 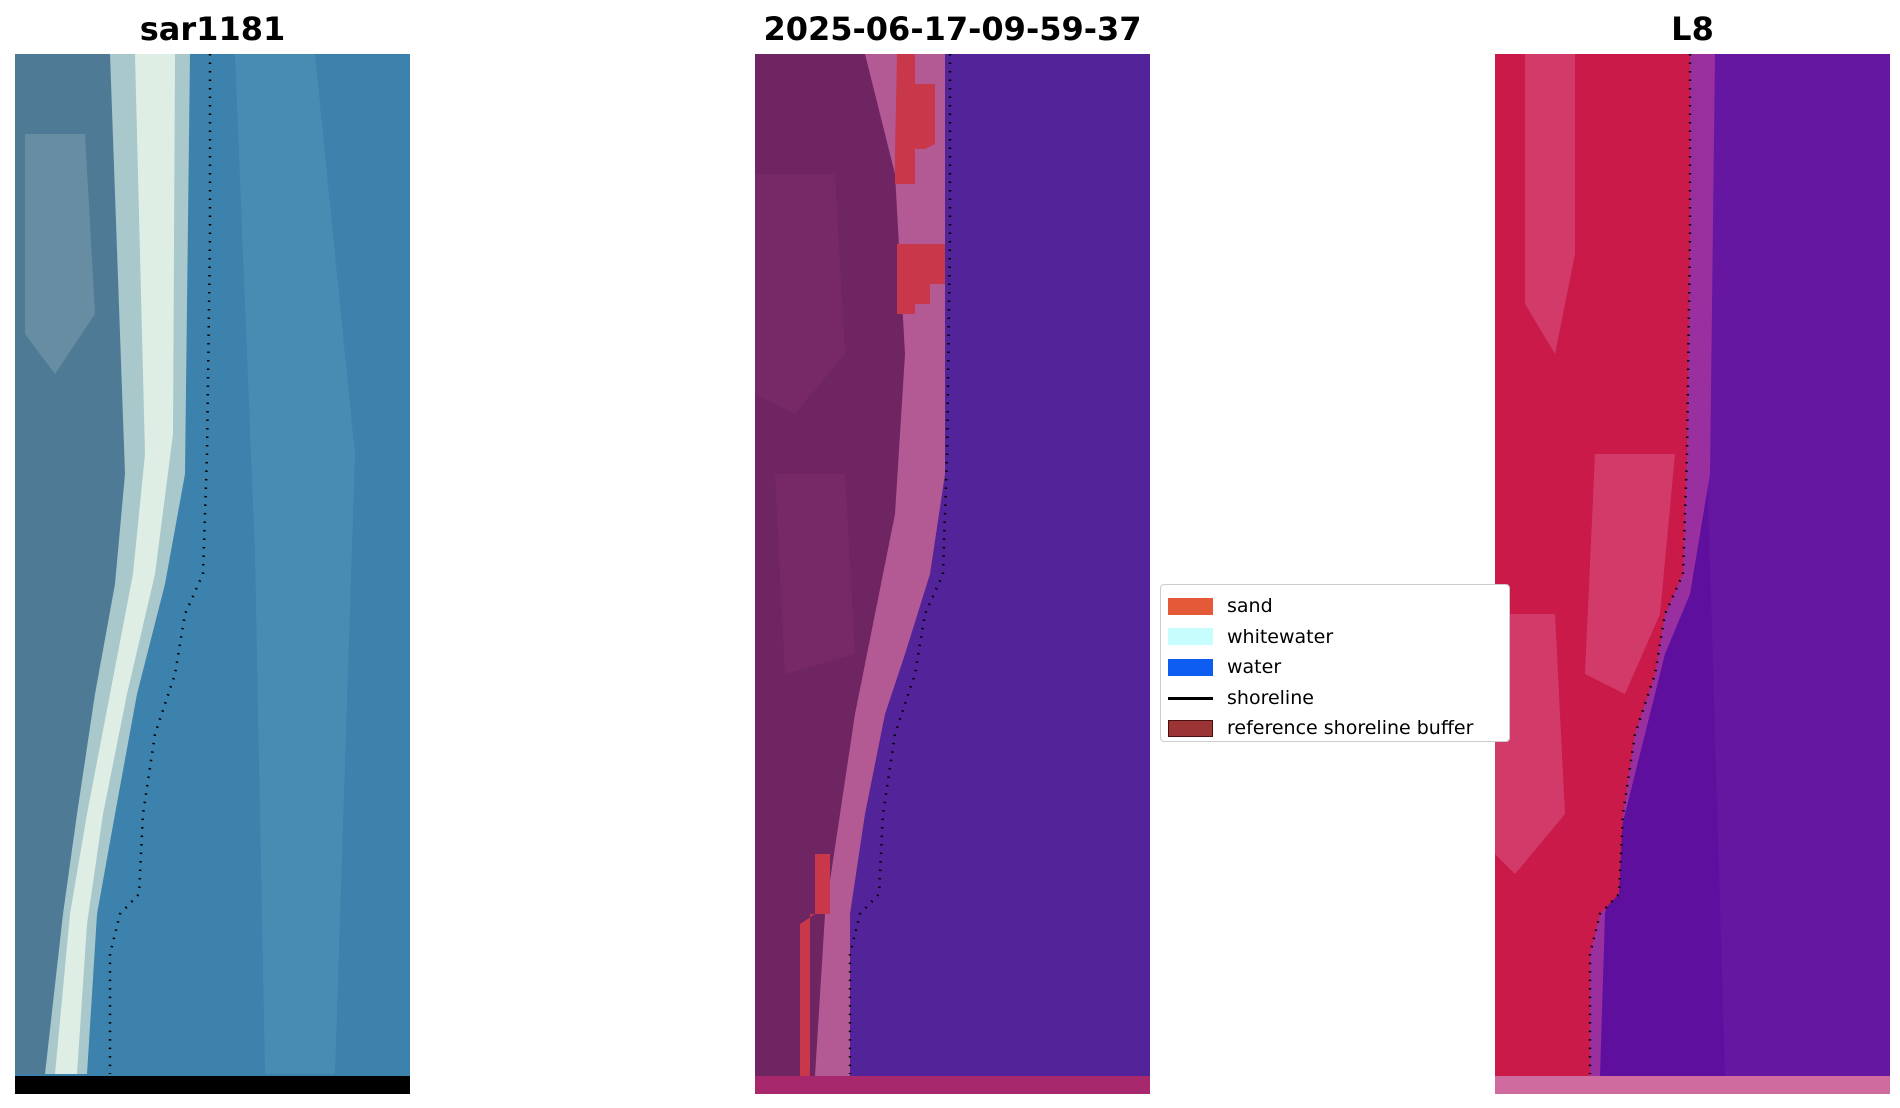 What do you see at coordinates (1190, 667) in the screenshot?
I see `legend-swatch-water` at bounding box center [1190, 667].